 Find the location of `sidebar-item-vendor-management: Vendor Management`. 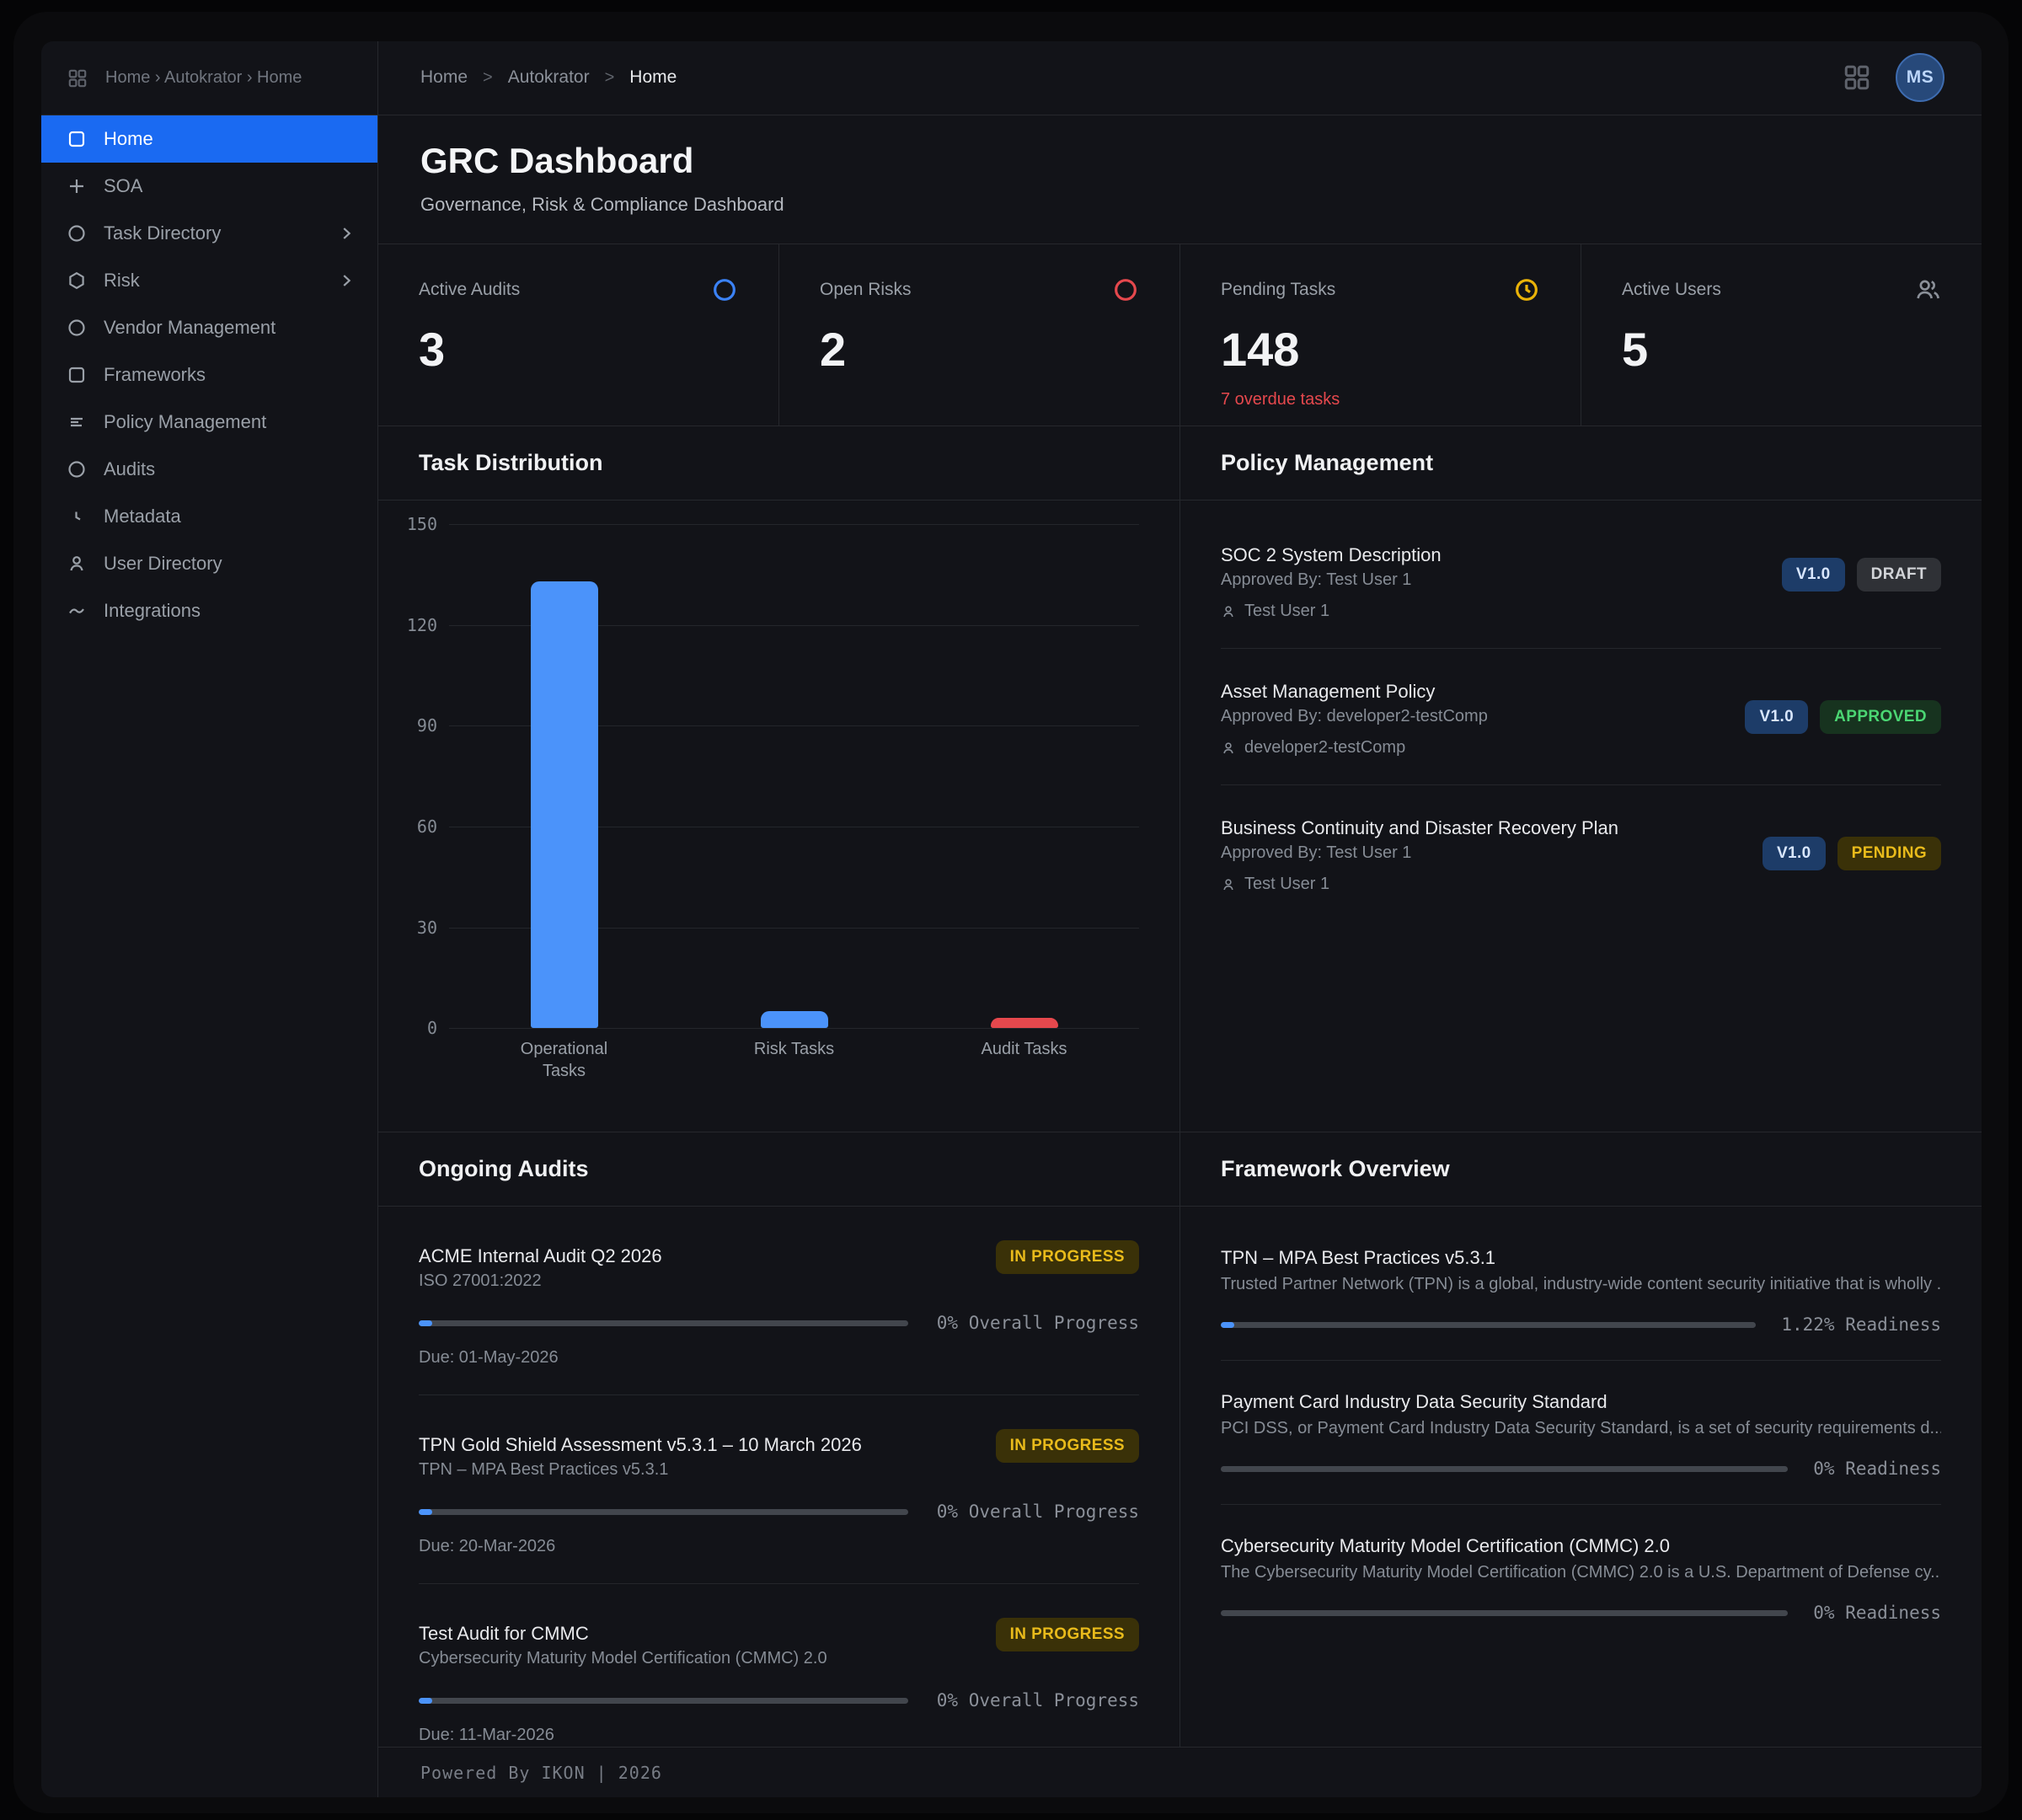

sidebar-item-vendor-management: Vendor Management is located at coordinates (209, 327).